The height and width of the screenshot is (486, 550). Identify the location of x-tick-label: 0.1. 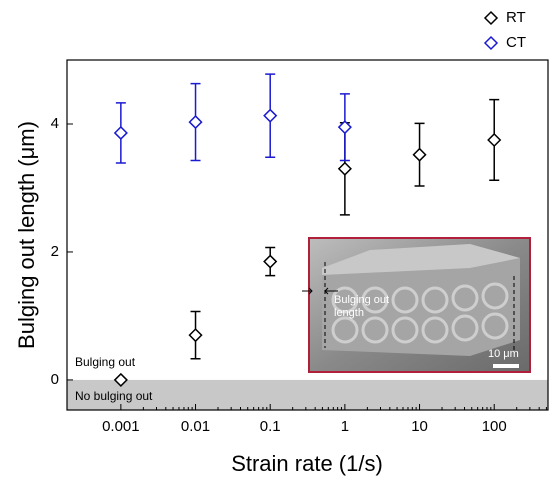
(270, 426).